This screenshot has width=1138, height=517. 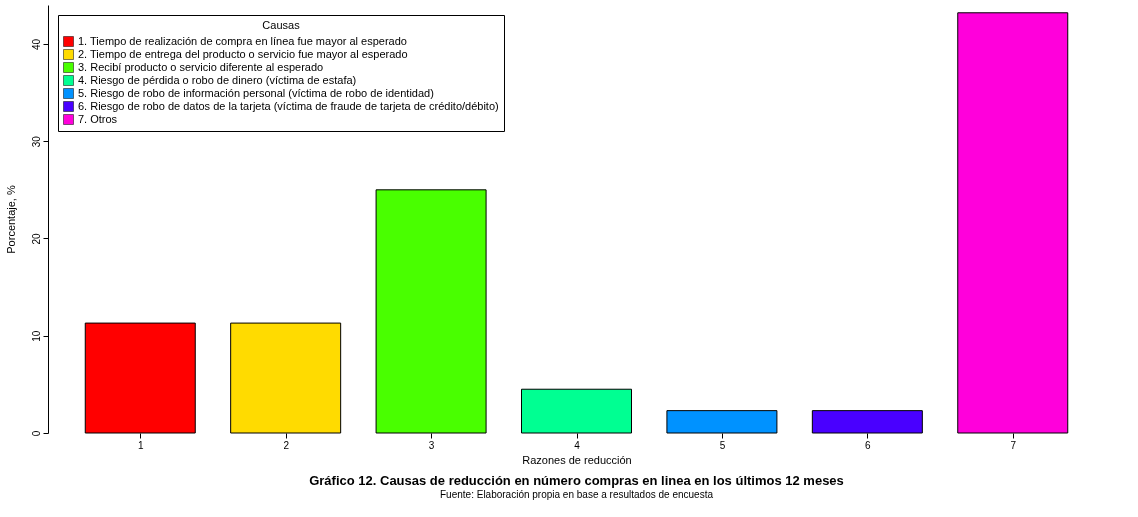 I want to click on legend-label: 6. Riesgo de robo de datos de la tarjeta (víctima de fraude de tarjeta de crédito/débito), so click(x=288, y=105).